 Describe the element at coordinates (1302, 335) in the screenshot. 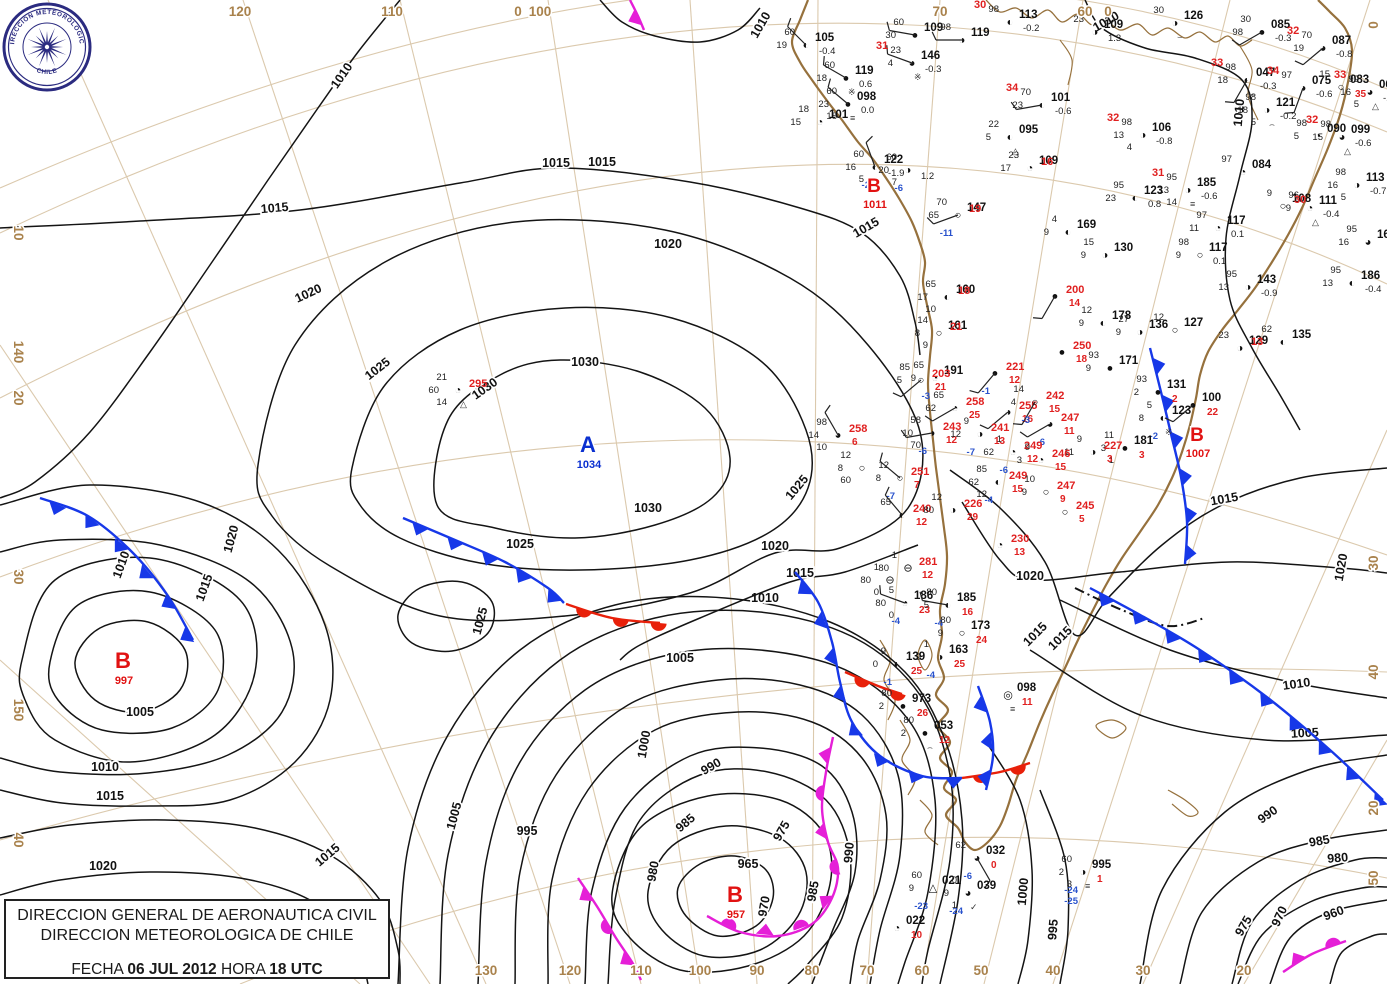

I see `svg-text: 135` at that location.